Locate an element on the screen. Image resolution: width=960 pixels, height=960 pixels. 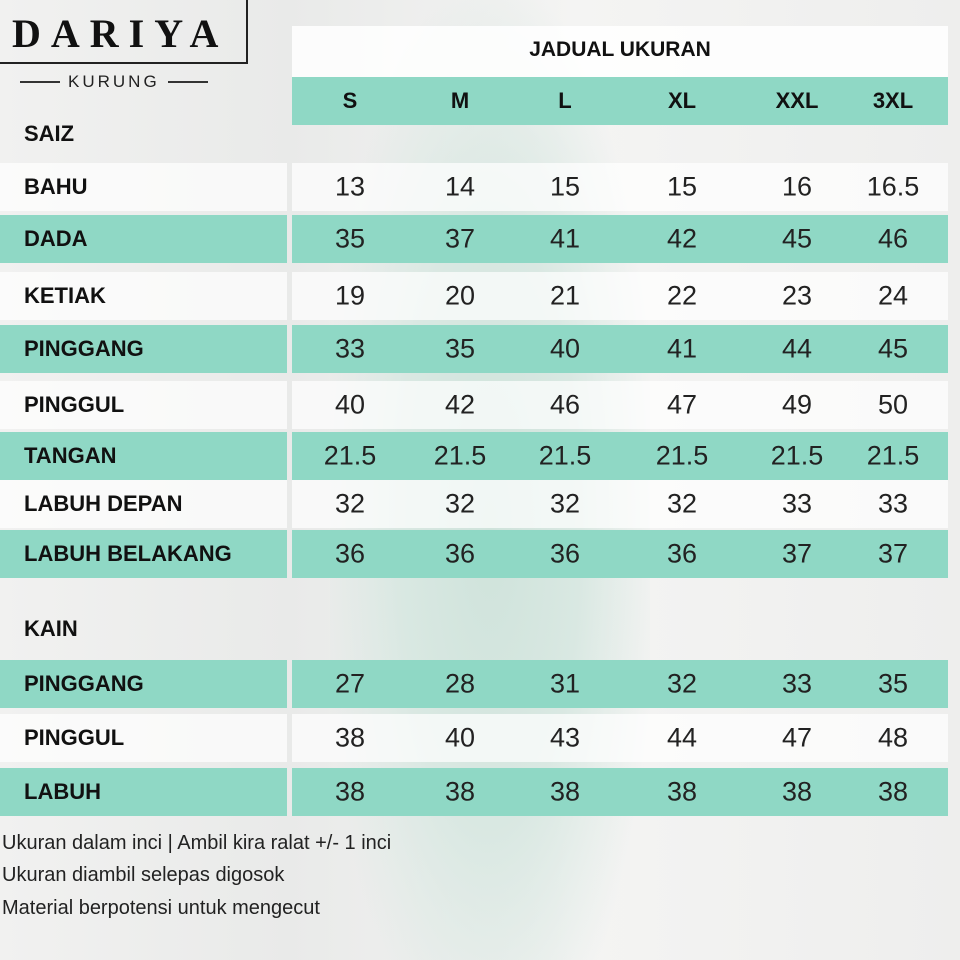
table-title: JADUAL UKURAN is located at coordinates (620, 49).